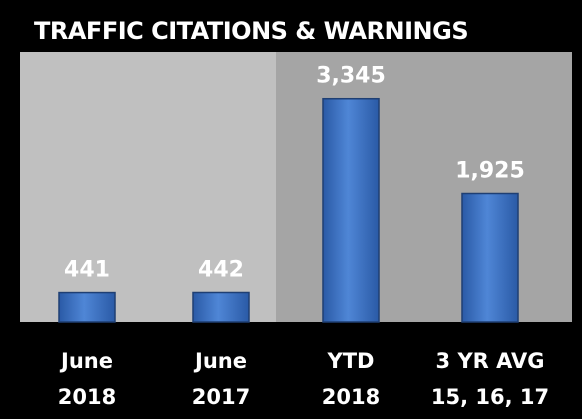 The width and height of the screenshot is (582, 419). What do you see at coordinates (490, 171) in the screenshot?
I see `value-label: 1,925` at bounding box center [490, 171].